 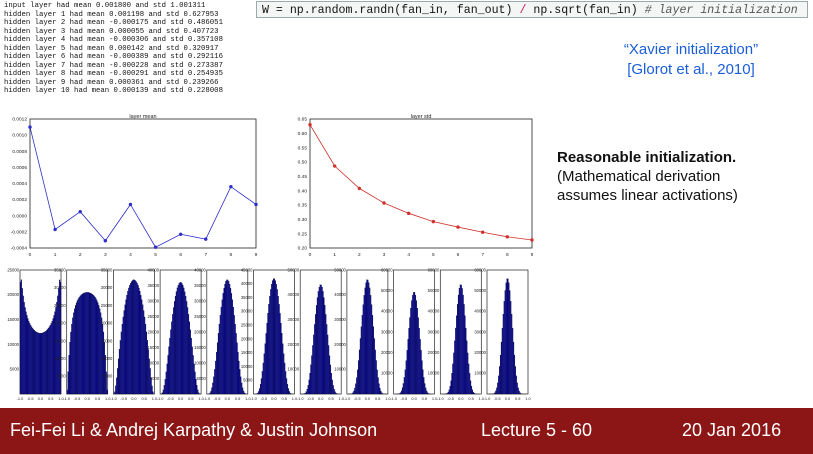 What do you see at coordinates (434, 311) in the screenshot?
I see `histogram-ytick-label: 40000` at bounding box center [434, 311].